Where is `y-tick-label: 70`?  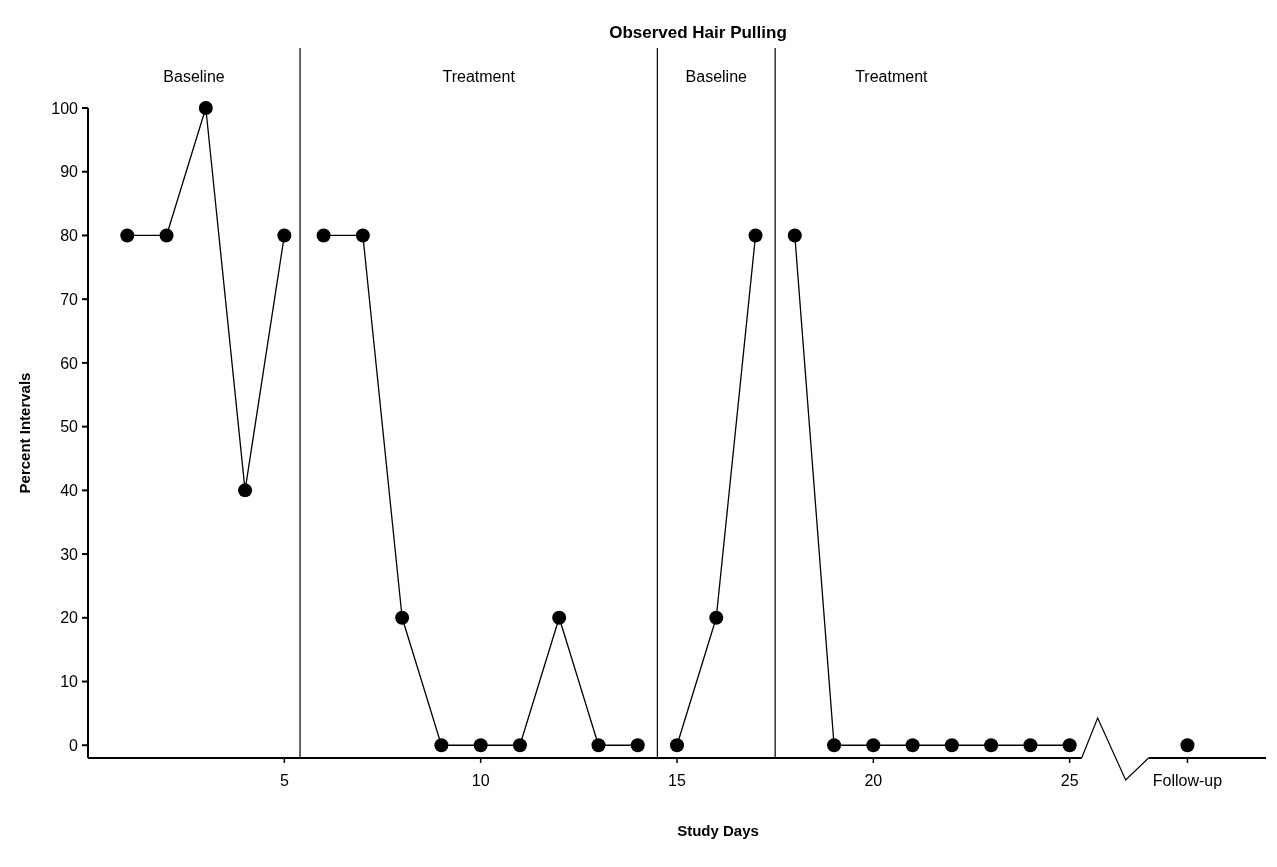
y-tick-label: 70 is located at coordinates (69, 299).